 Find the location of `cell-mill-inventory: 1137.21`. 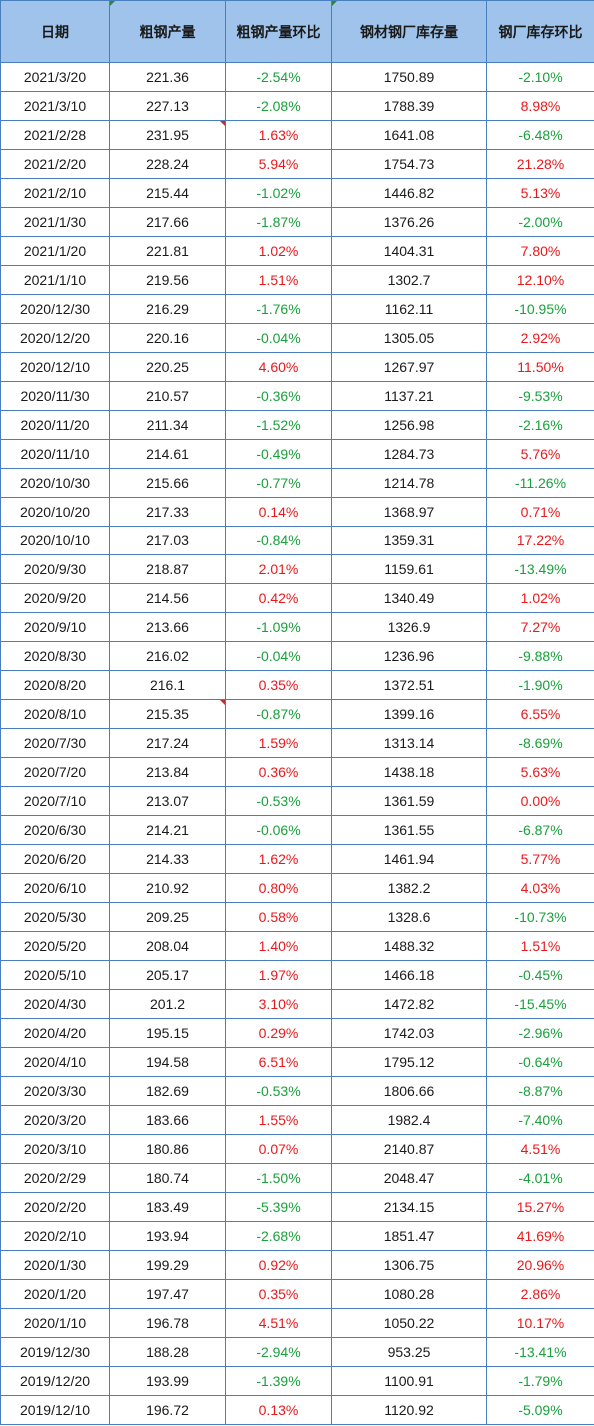

cell-mill-inventory: 1137.21 is located at coordinates (409, 395).